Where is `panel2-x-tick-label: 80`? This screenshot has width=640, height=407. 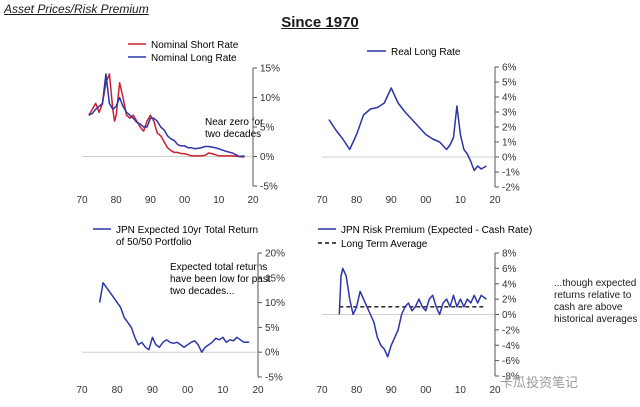
panel2-x-tick-label: 80 is located at coordinates (357, 200).